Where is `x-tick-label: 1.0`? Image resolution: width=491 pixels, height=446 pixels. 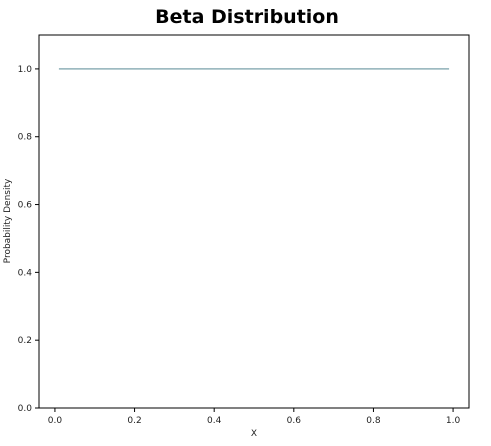
x-tick-label: 1.0 is located at coordinates (453, 421).